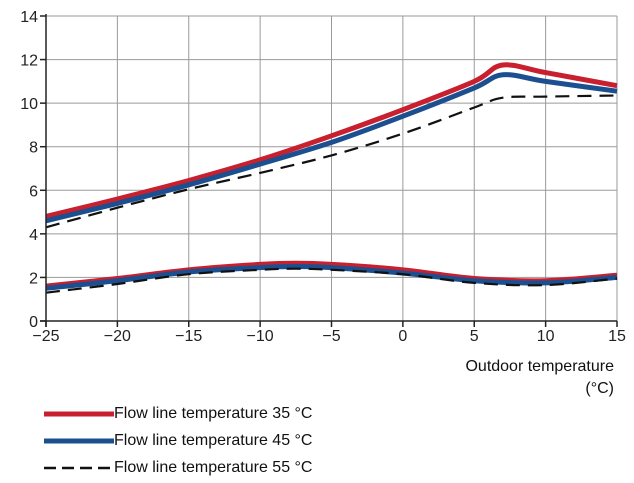 This screenshot has height=483, width=634. What do you see at coordinates (33, 322) in the screenshot?
I see `y-tick-label: 0` at bounding box center [33, 322].